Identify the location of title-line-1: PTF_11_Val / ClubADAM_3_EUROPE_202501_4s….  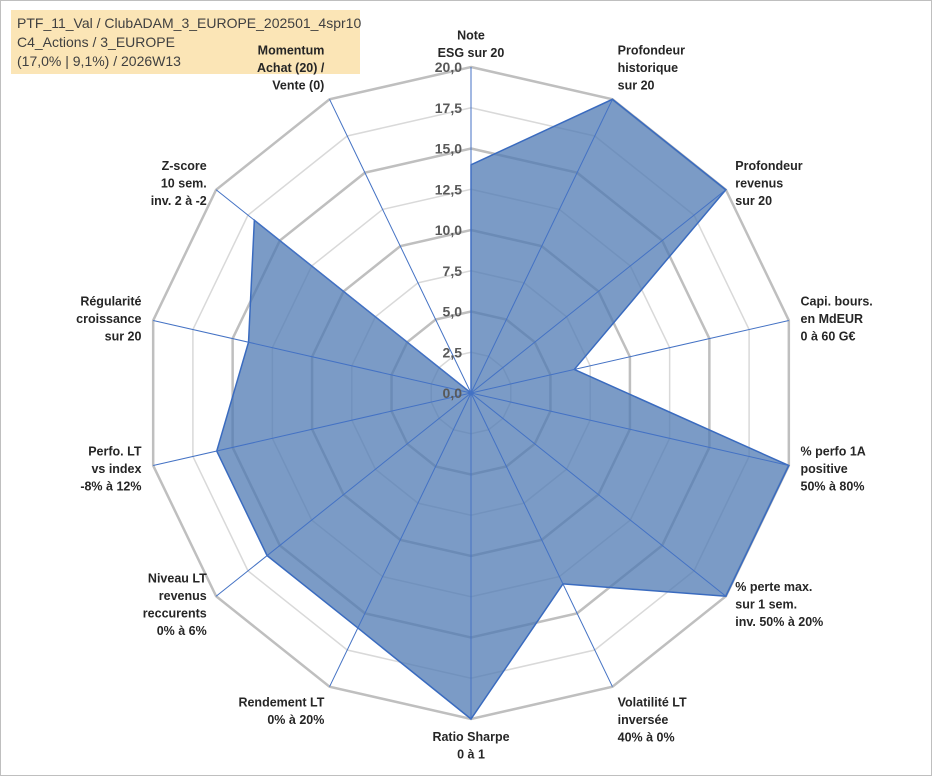
(189, 23).